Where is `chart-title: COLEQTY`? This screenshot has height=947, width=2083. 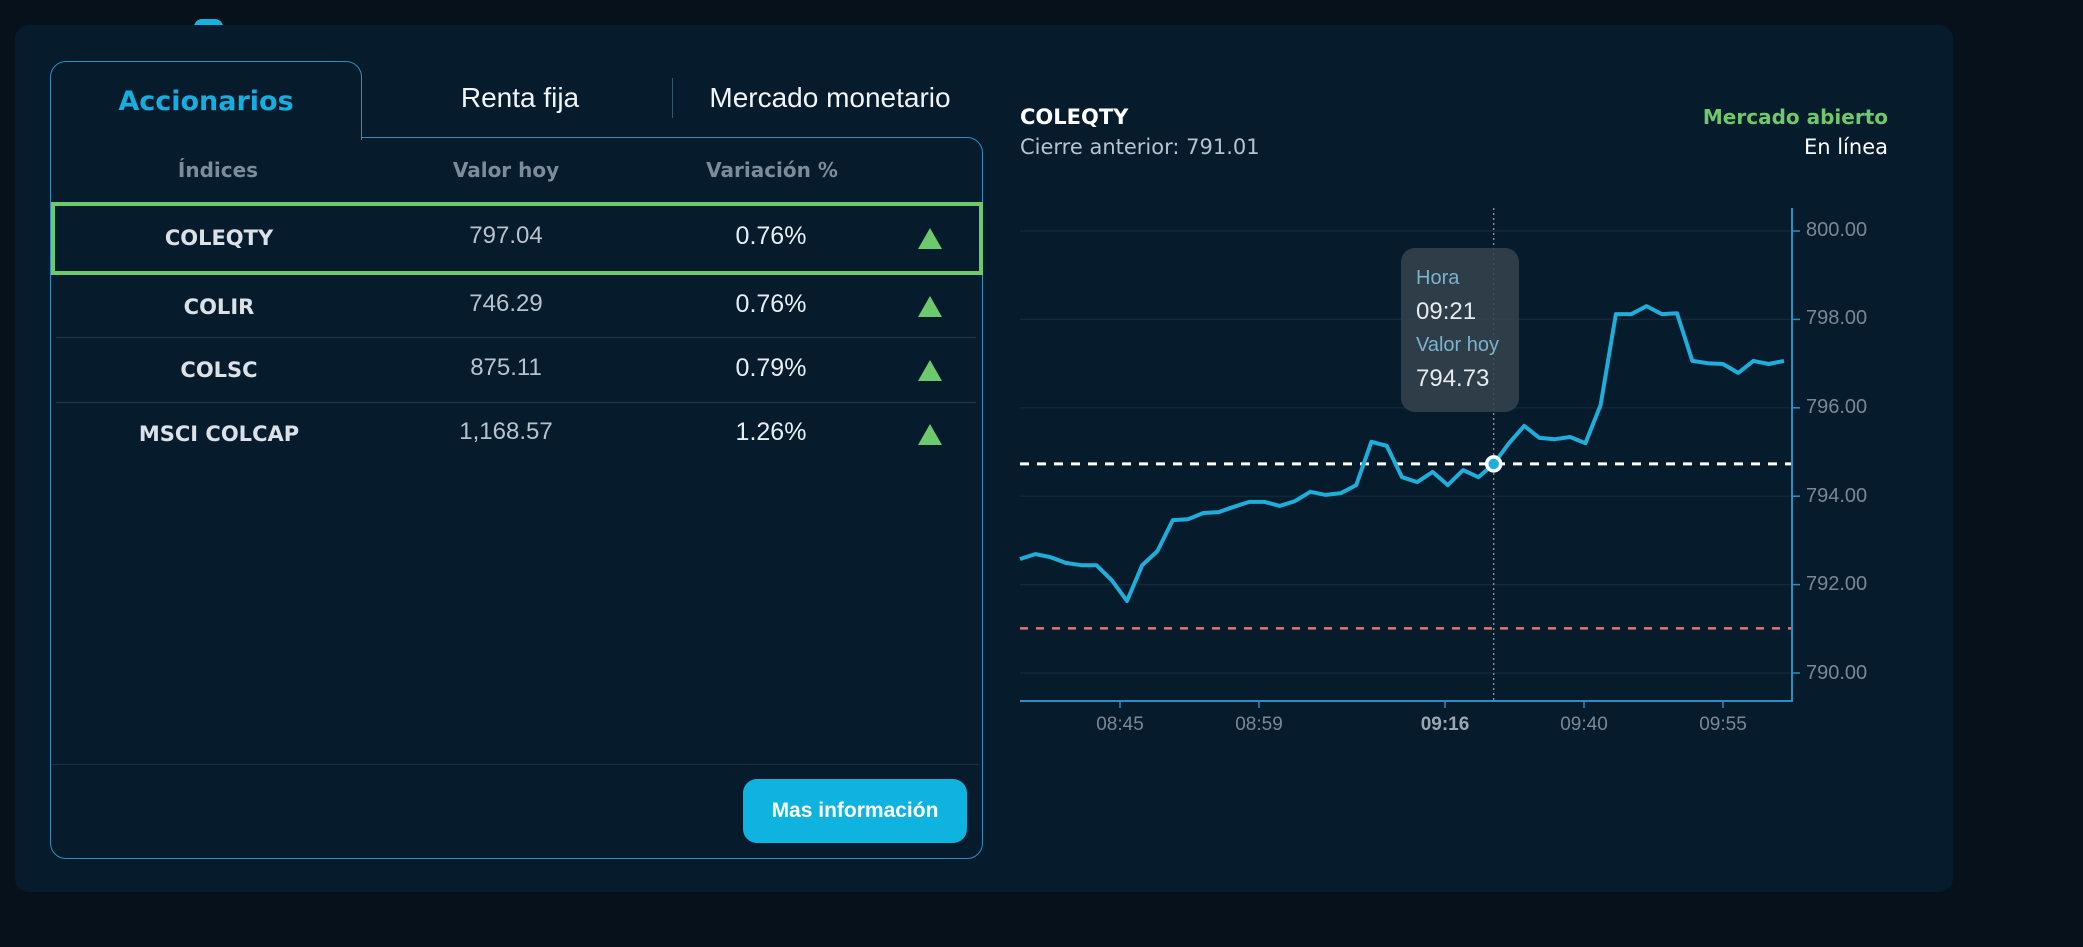 chart-title: COLEQTY is located at coordinates (1074, 117).